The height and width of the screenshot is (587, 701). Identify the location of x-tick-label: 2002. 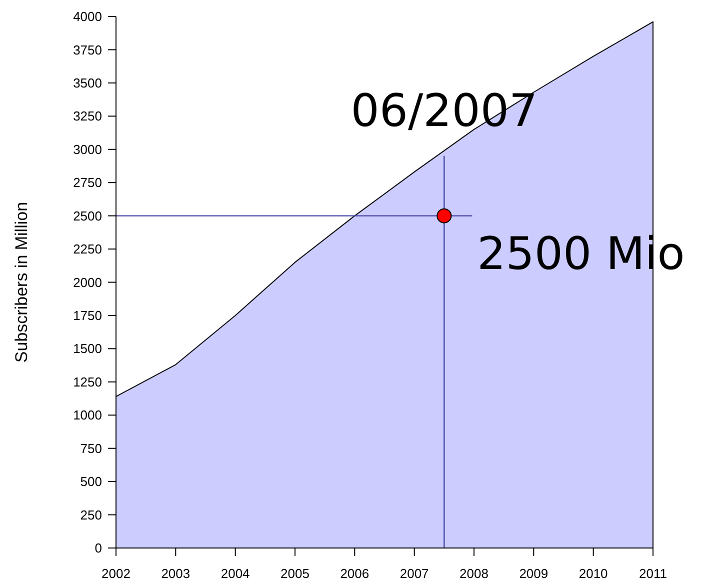
(116, 573).